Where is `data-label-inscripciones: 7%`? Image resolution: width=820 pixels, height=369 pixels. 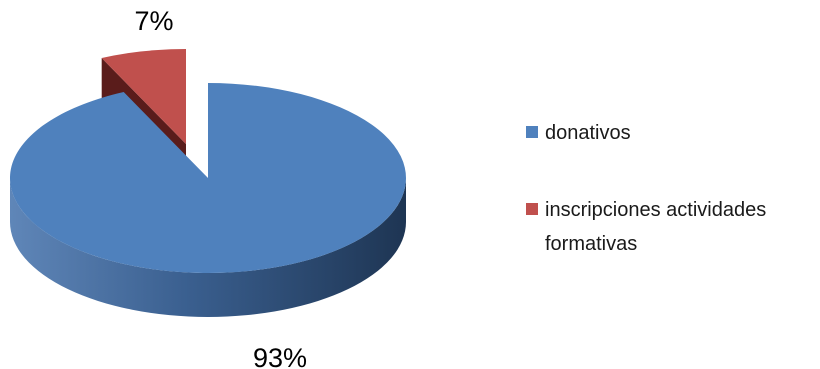 data-label-inscripciones: 7% is located at coordinates (153, 21).